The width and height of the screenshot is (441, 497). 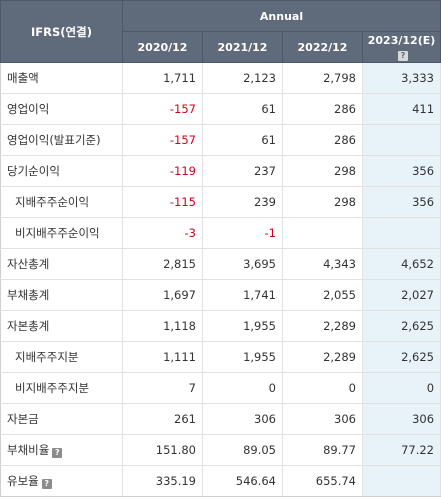 What do you see at coordinates (162, 481) in the screenshot?
I see `table-cell: 335.19` at bounding box center [162, 481].